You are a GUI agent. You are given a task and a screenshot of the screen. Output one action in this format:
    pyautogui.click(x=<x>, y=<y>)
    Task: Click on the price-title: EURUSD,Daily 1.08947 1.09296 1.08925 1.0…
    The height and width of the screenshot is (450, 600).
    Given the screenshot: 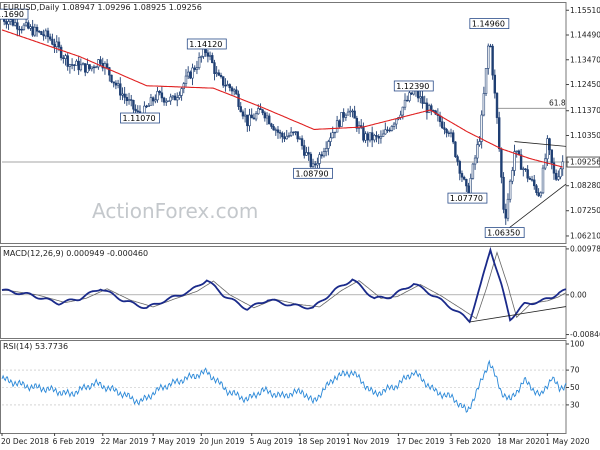 What is the action you would take?
    pyautogui.click(x=102, y=7)
    